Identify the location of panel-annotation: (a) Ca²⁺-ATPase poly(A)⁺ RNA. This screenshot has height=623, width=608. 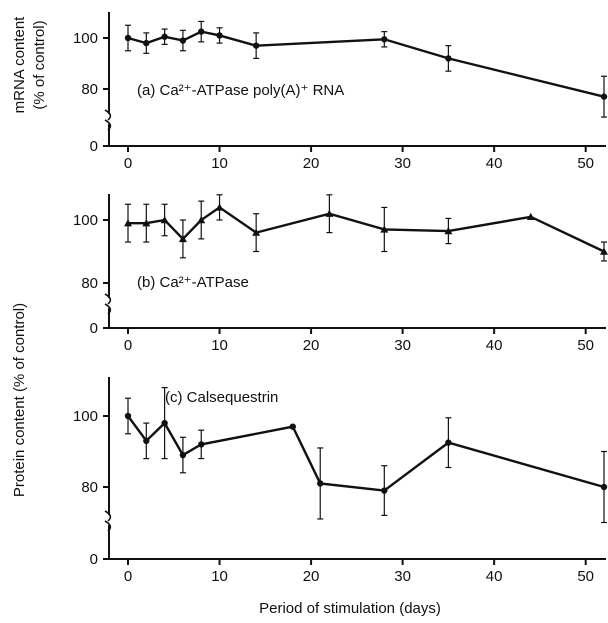
(240, 90).